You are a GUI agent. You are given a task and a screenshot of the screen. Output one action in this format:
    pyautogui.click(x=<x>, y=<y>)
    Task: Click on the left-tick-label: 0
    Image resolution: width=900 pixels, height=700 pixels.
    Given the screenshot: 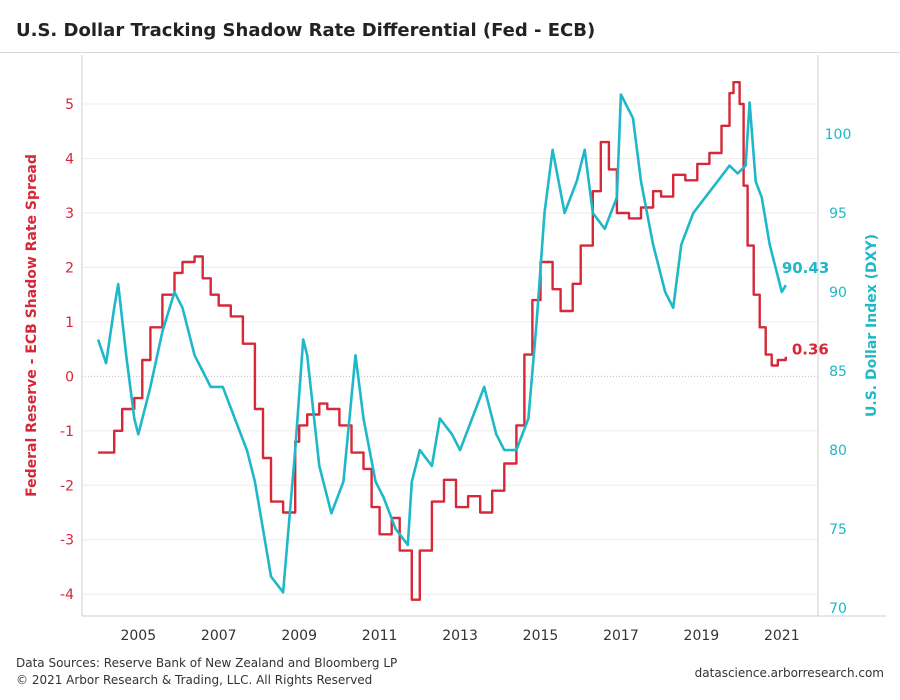 What is the action you would take?
    pyautogui.click(x=69, y=377)
    